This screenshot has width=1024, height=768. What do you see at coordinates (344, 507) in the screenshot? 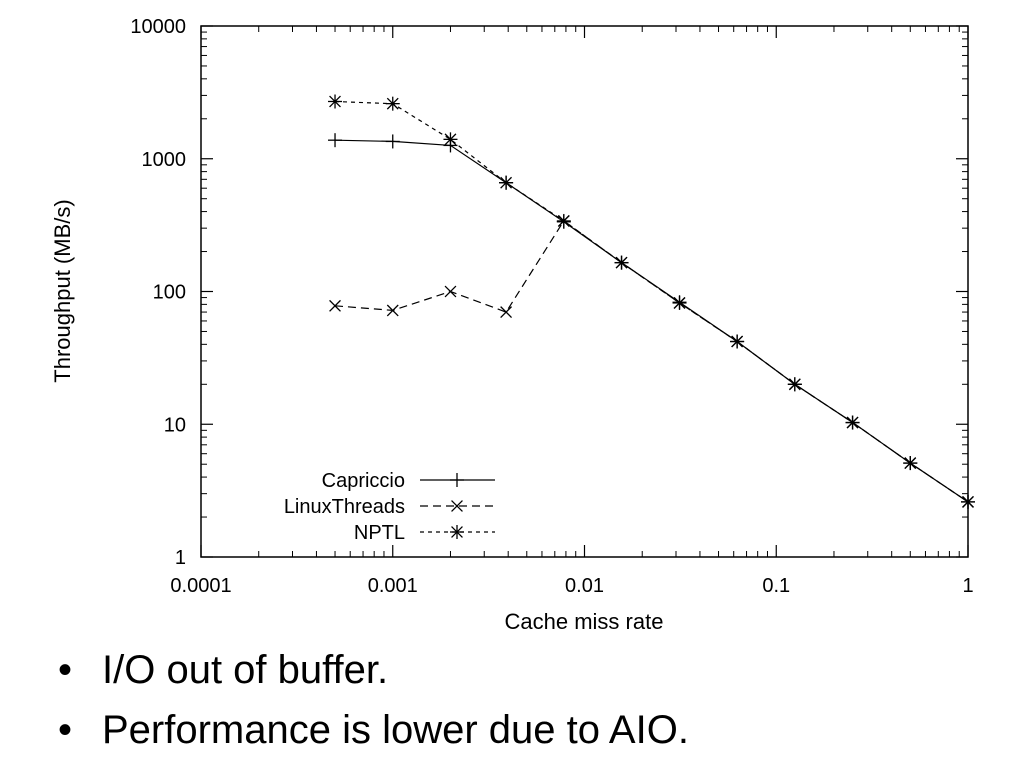
I see `legend-label-linuxthreads: LinuxThreads` at bounding box center [344, 507].